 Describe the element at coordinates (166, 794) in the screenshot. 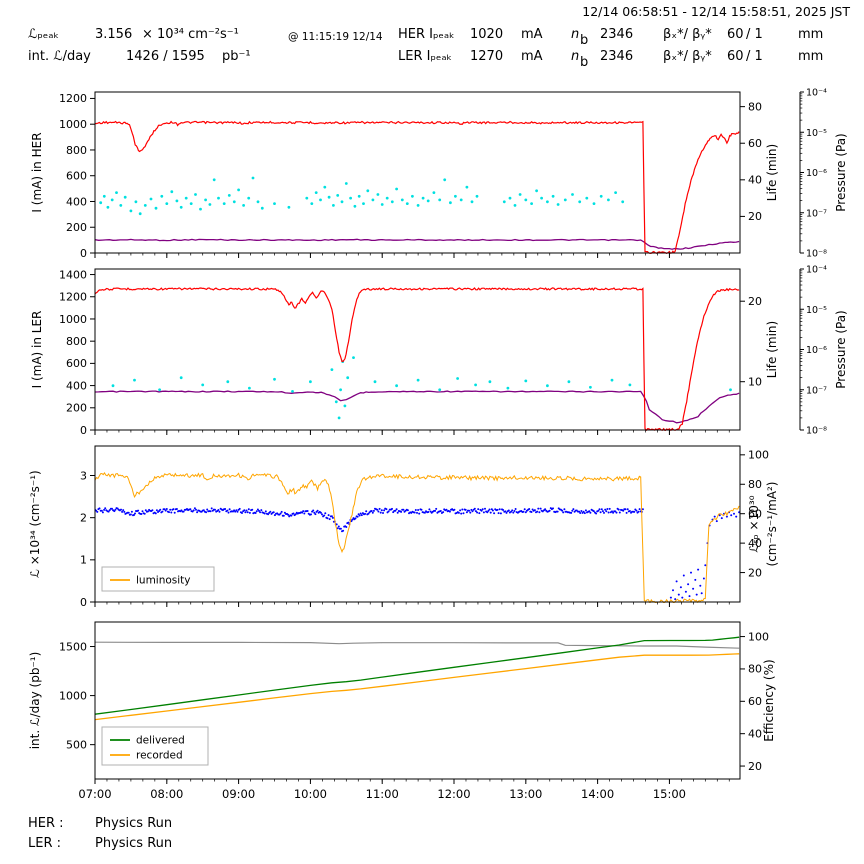

I see `svg-text: 08:00` at that location.